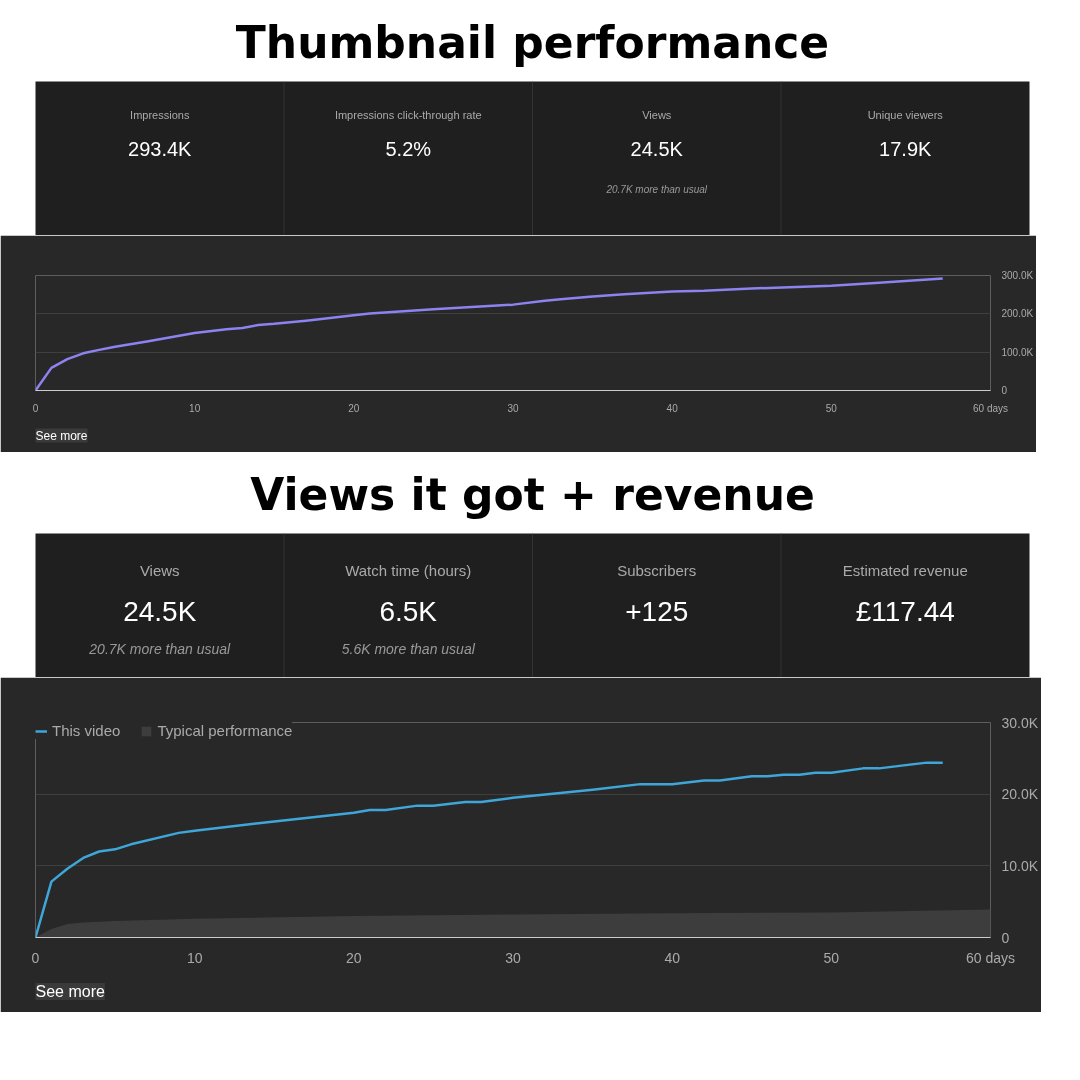 The image size is (1080, 1080). Describe the element at coordinates (408, 571) in the screenshot. I see `category-label: Watch time (hours)` at that location.